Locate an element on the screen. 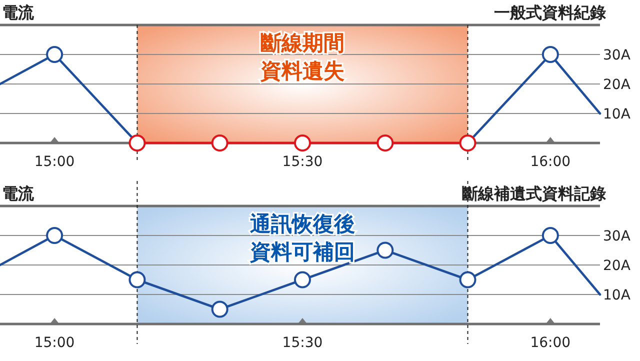  chart-title: 一般式資料紀錄 is located at coordinates (550, 12).